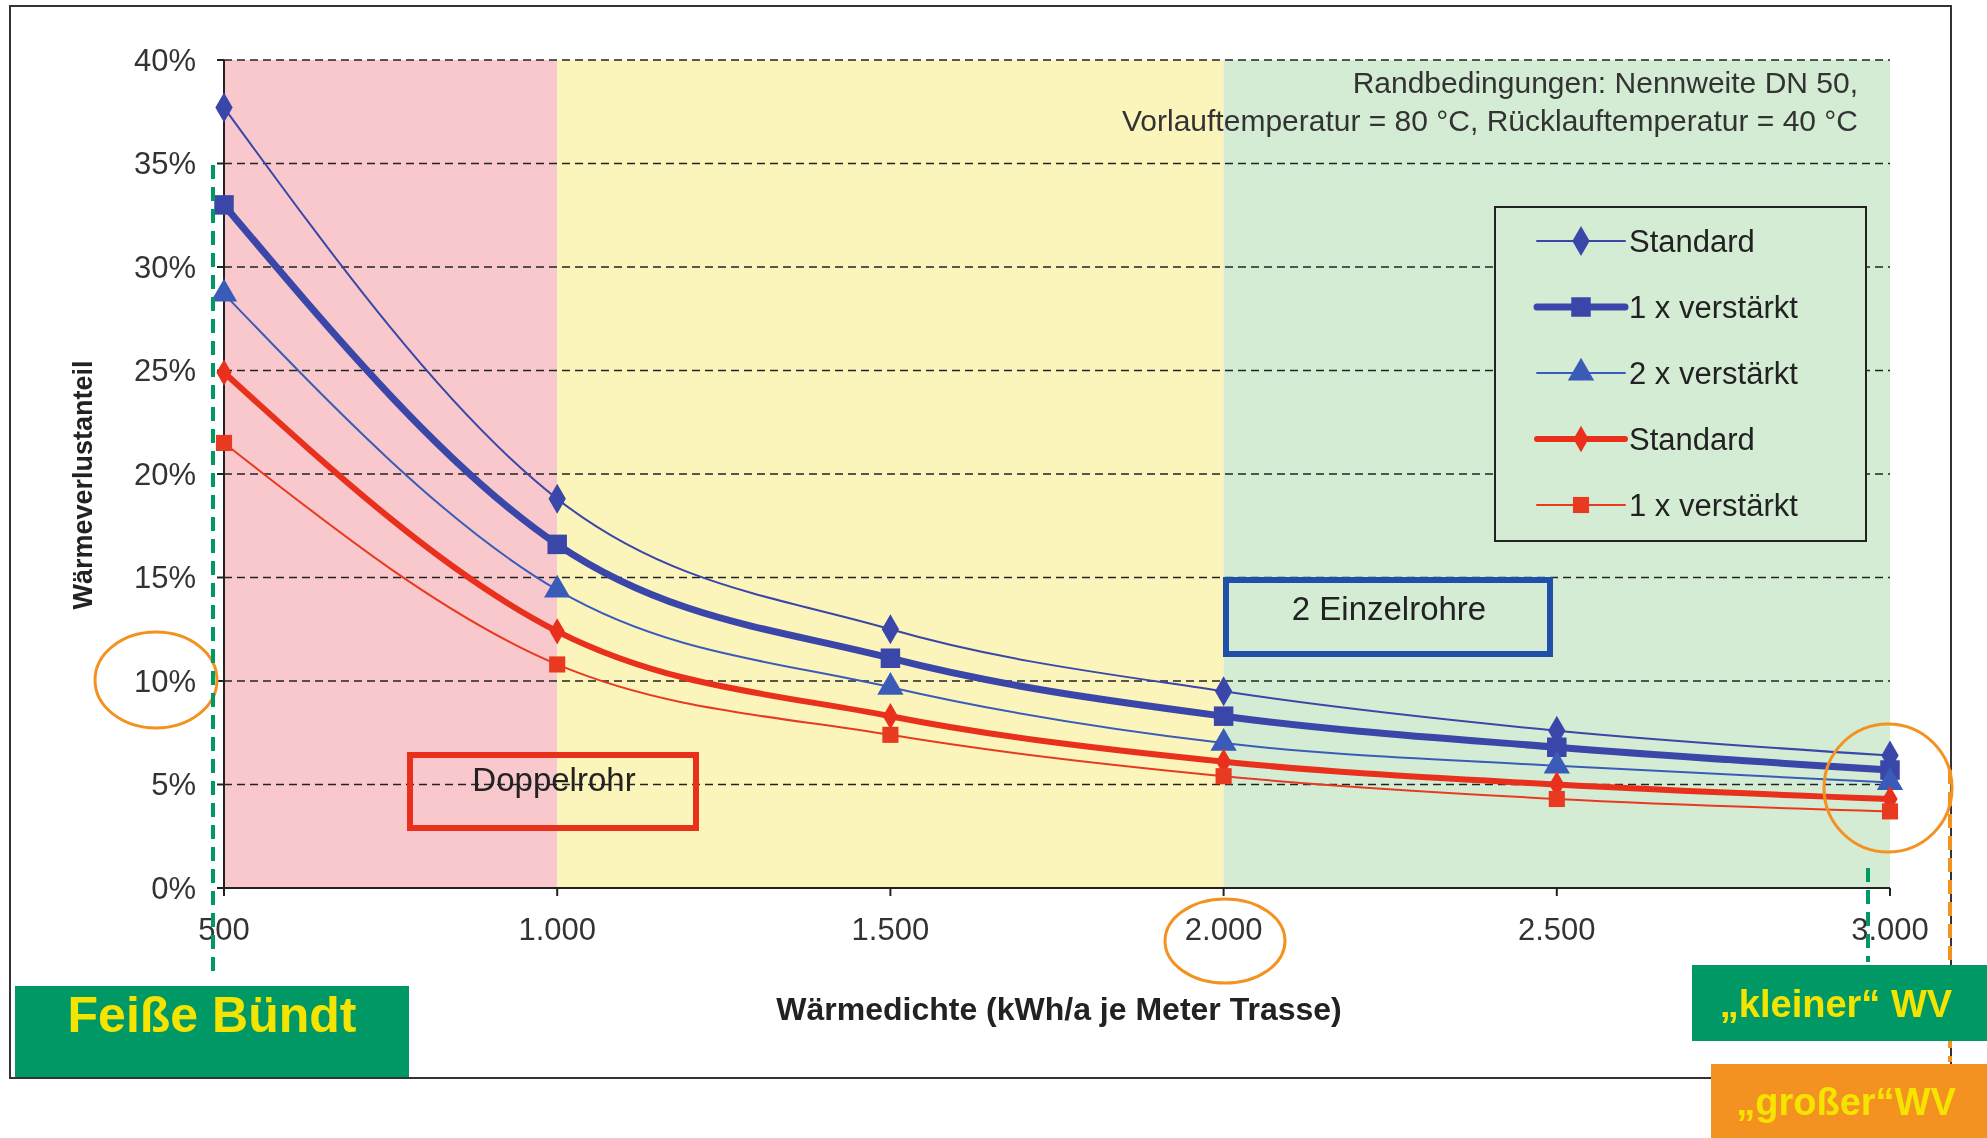 The width and height of the screenshot is (1987, 1138). What do you see at coordinates (164, 474) in the screenshot?
I see `y-tick-label: 20%` at bounding box center [164, 474].